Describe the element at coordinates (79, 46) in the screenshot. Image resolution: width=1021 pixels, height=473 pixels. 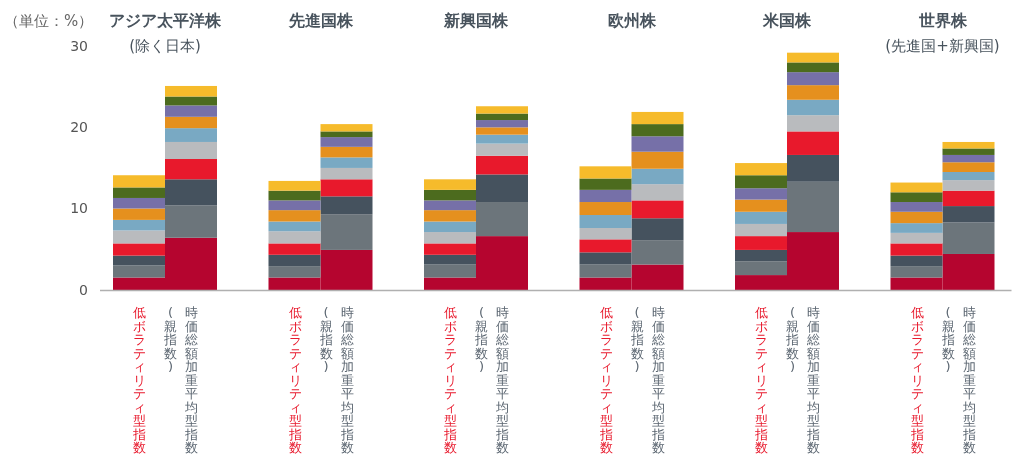
I see `y-tick-label: 30` at that location.